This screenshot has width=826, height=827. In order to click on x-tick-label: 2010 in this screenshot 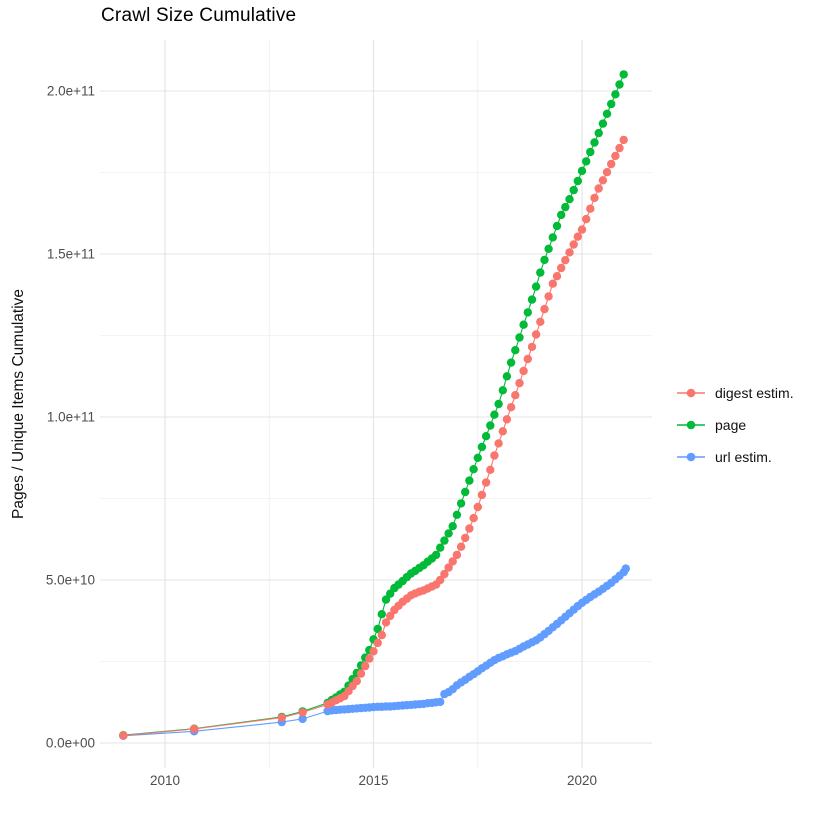, I will do `click(165, 780)`.